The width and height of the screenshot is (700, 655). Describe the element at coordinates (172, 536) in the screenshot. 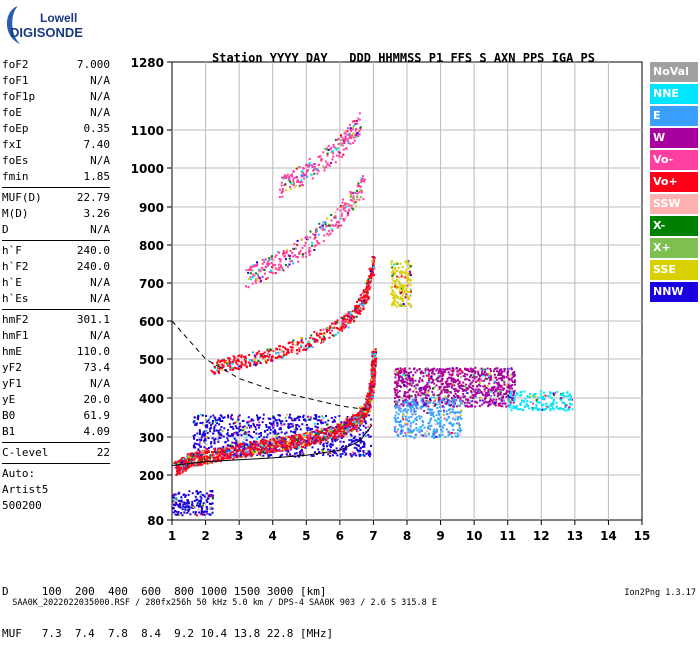

I see `x-tick-label: 1` at that location.